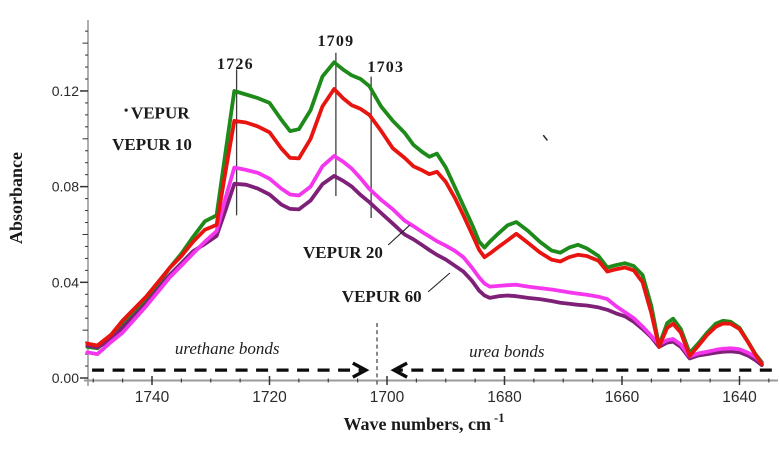 The height and width of the screenshot is (452, 779). What do you see at coordinates (65, 378) in the screenshot?
I see `y-tick-label: 0.00` at bounding box center [65, 378].